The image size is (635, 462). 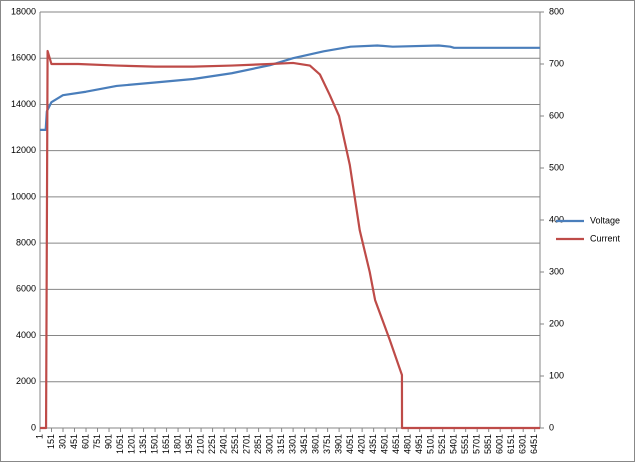 What do you see at coordinates (23, 104) in the screenshot?
I see `y-tick-label: 14000` at bounding box center [23, 104].